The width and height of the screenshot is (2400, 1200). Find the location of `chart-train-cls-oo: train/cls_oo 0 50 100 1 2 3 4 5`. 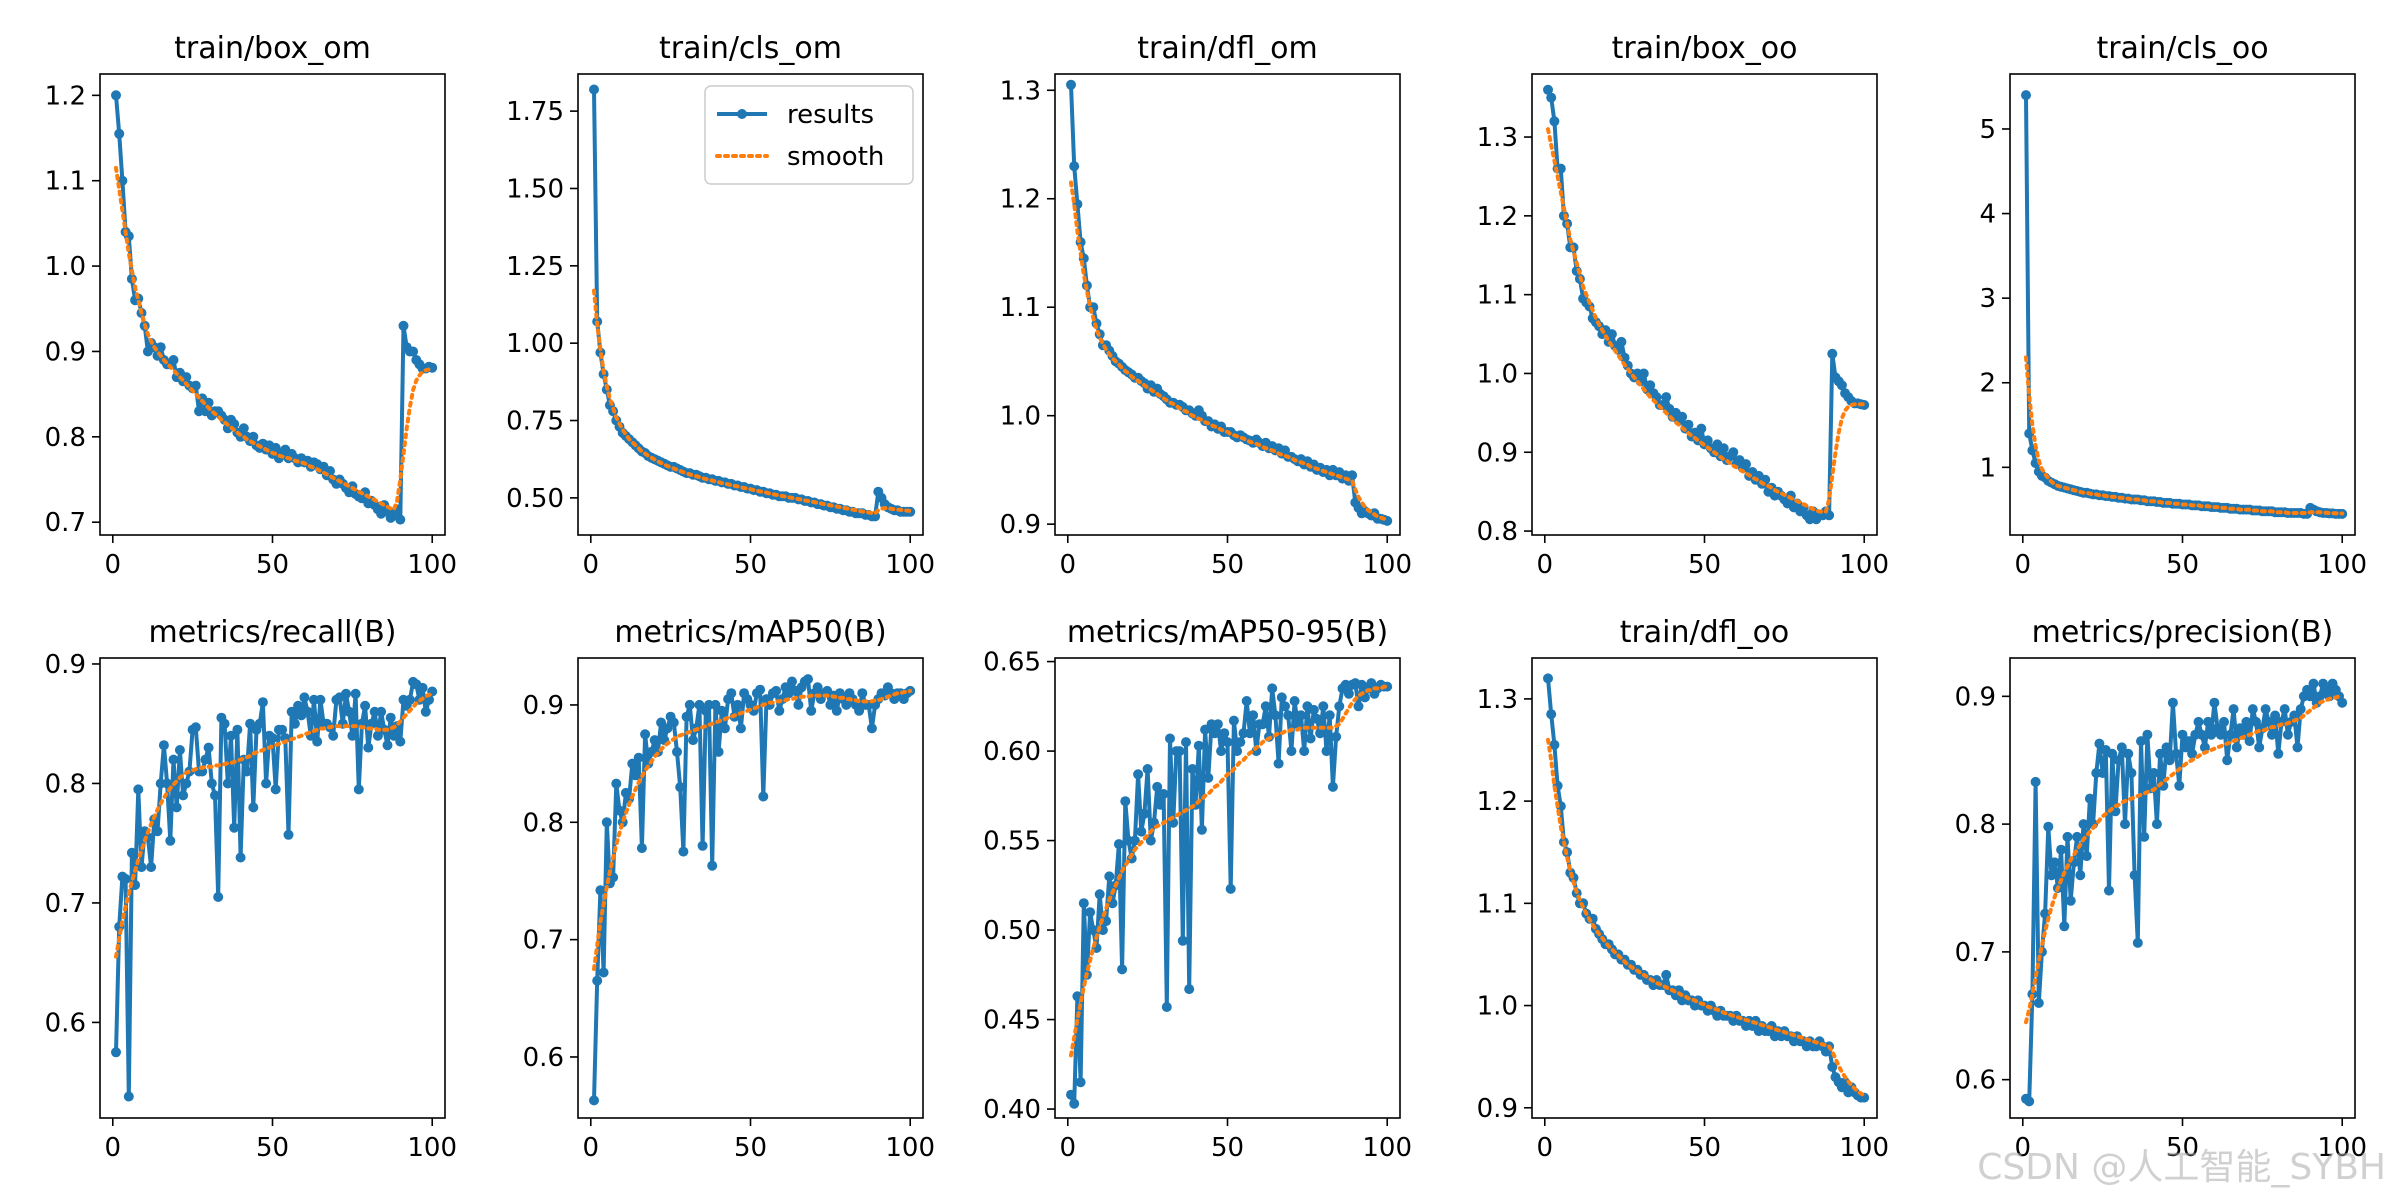

chart-train-cls-oo: train/cls_oo 0 50 100 1 2 3 4 5 is located at coordinates (2173, 305).